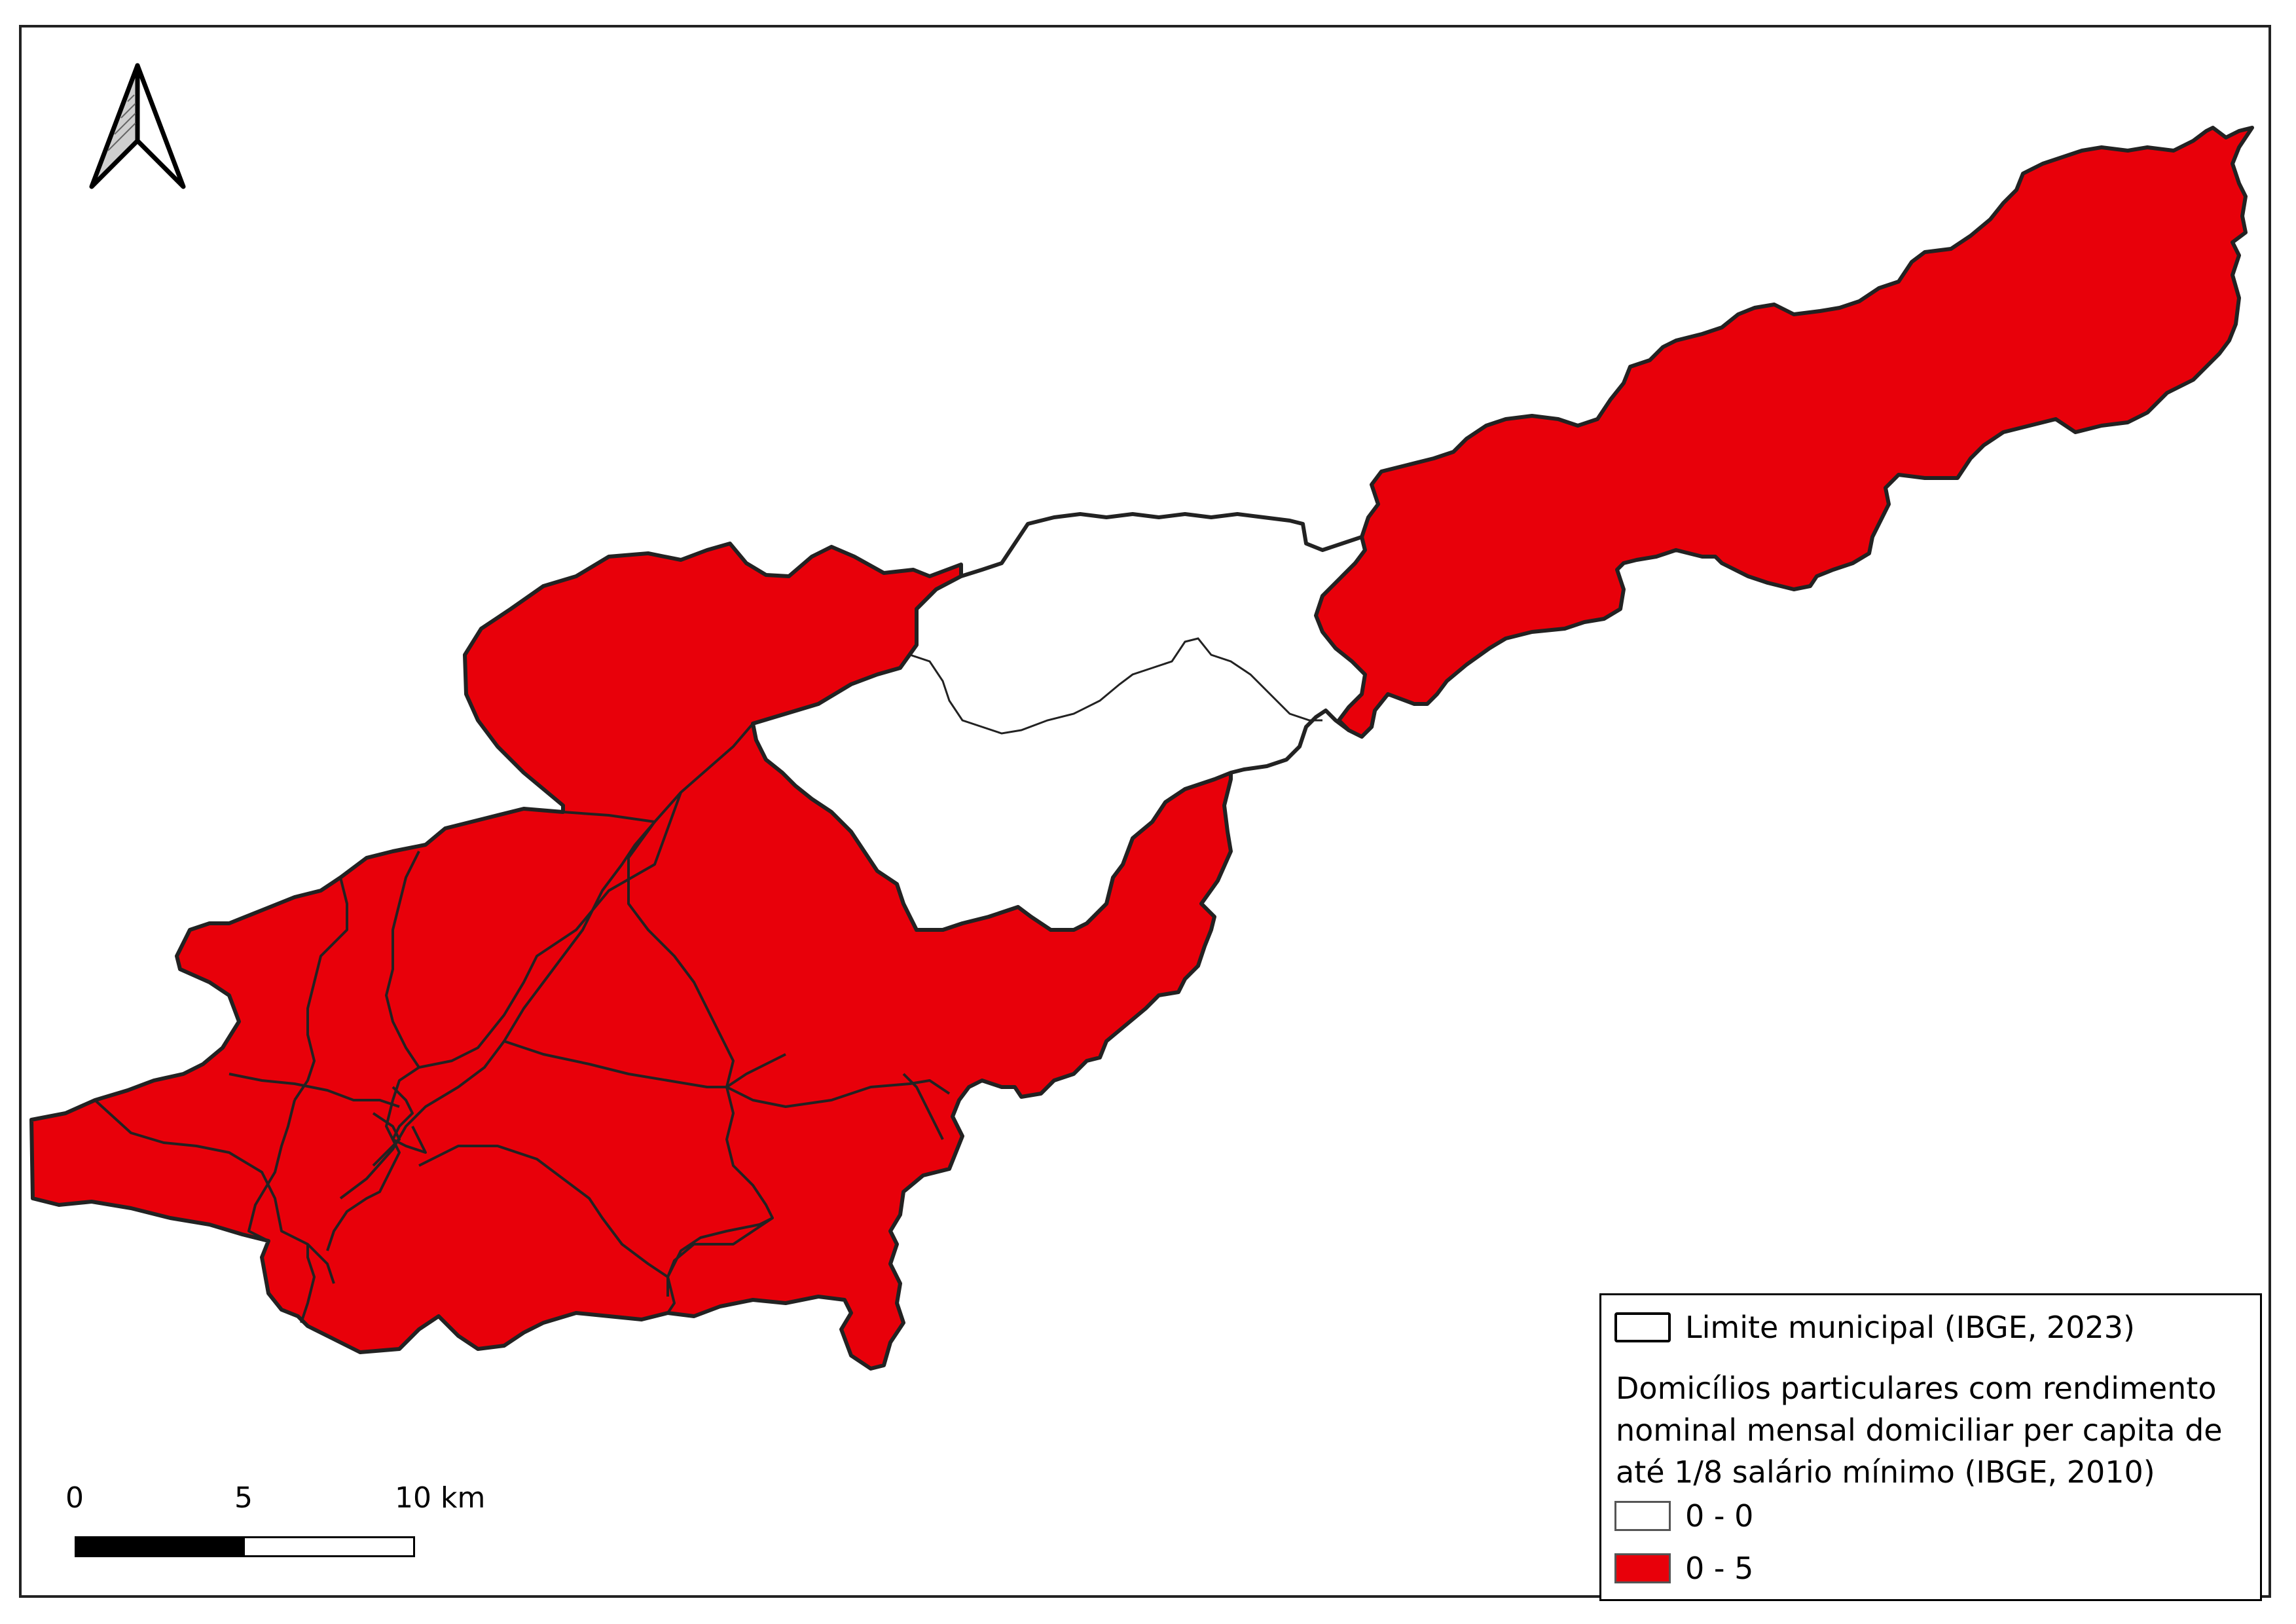  Describe the element at coordinates (1683, 1568) in the screenshot. I see `legend-row-class-2: 0 - 5` at that location.